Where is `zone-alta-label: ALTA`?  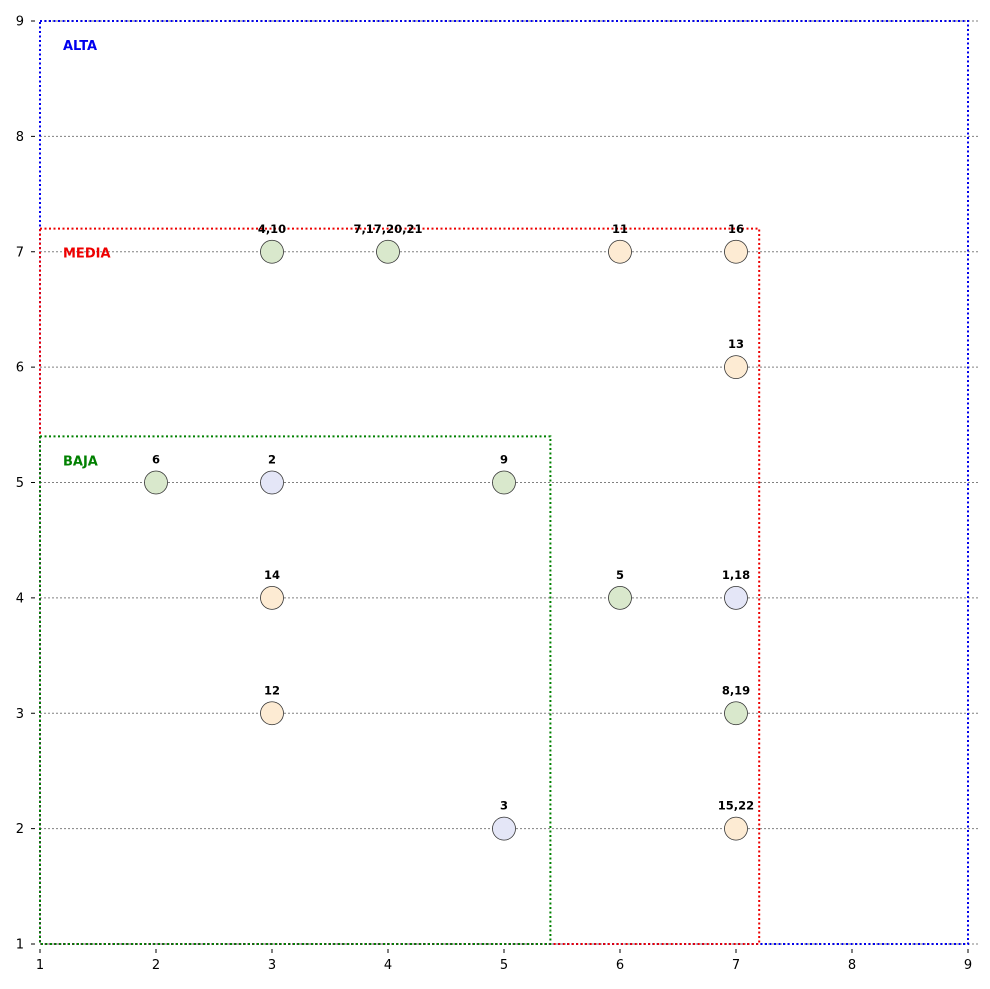 zone-alta-label: ALTA is located at coordinates (80, 46).